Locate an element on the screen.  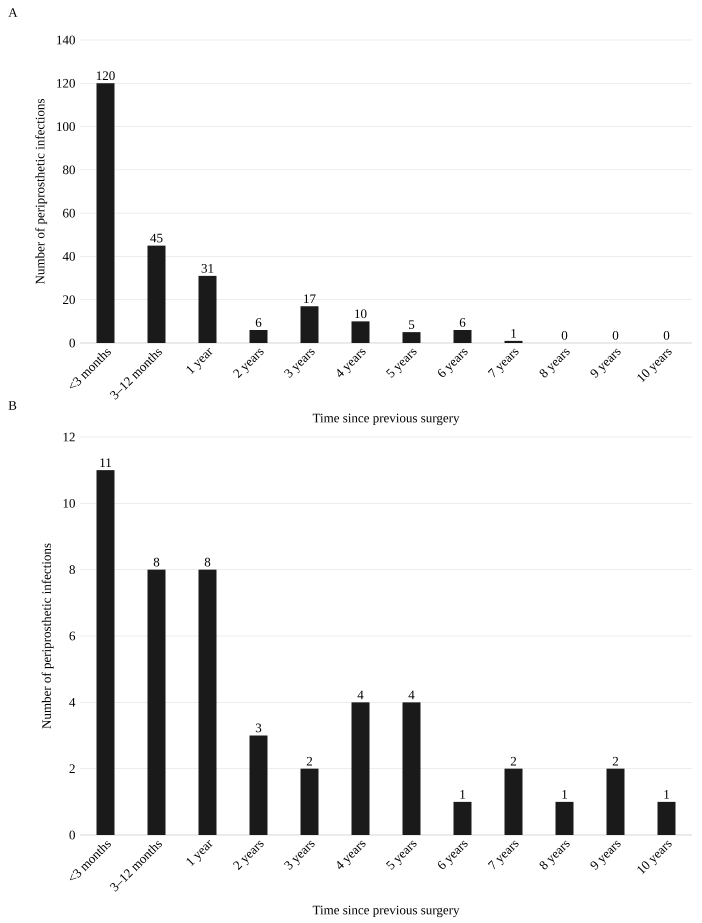
y-tick-label: 80 is located at coordinates (68, 169).